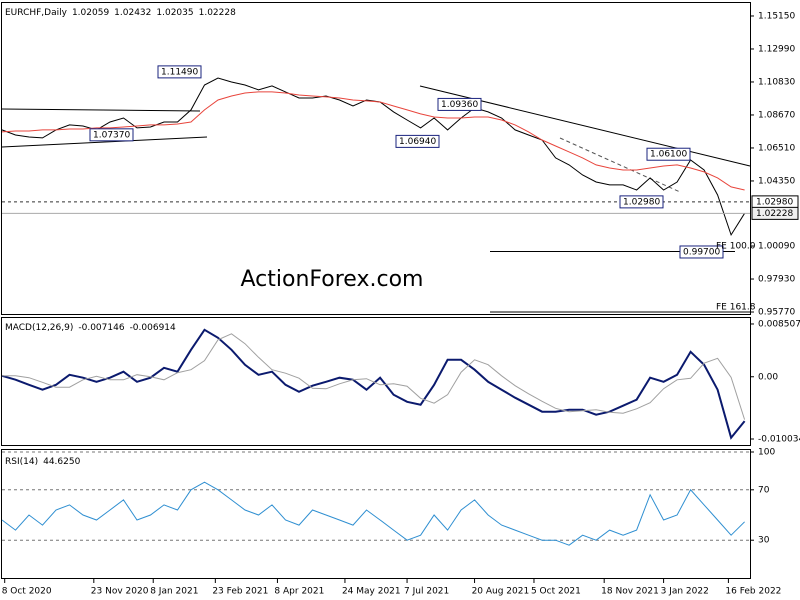 Image resolution: width=800 pixels, height=600 pixels. I want to click on title-part: 1.02228, so click(217, 13).